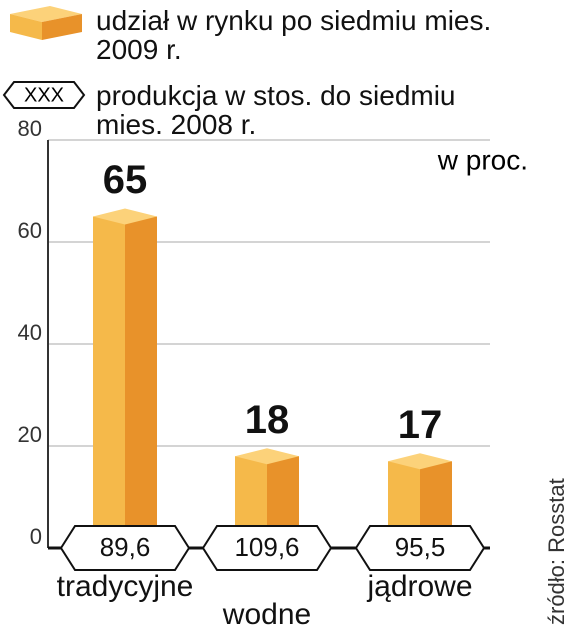 The height and width of the screenshot is (640, 571). Describe the element at coordinates (419, 586) in the screenshot. I see `x-tick-label: jądrowe` at that location.